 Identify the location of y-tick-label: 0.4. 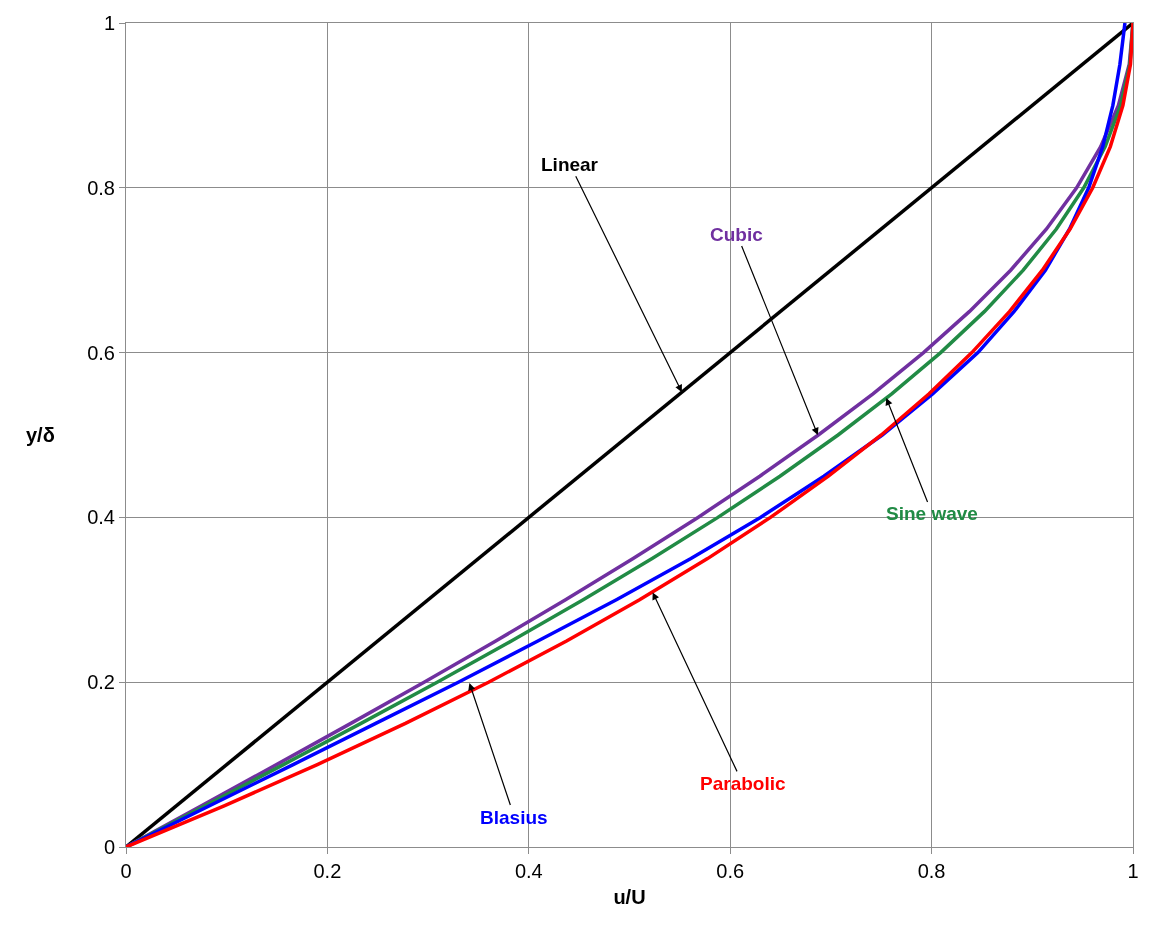
(101, 517).